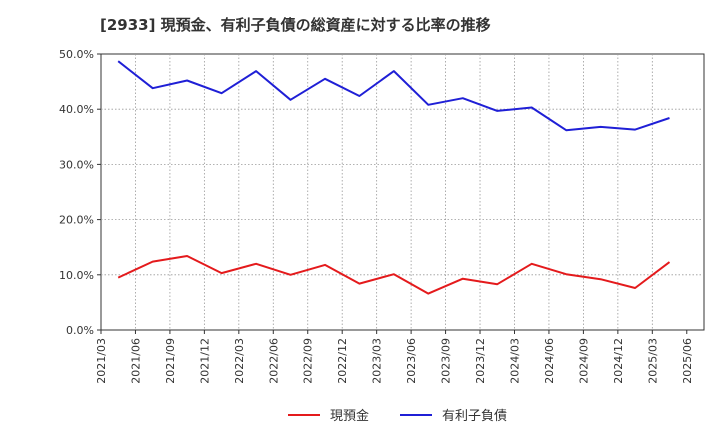  Describe the element at coordinates (308, 361) in the screenshot. I see `x-tick-label: 2022/09` at that location.